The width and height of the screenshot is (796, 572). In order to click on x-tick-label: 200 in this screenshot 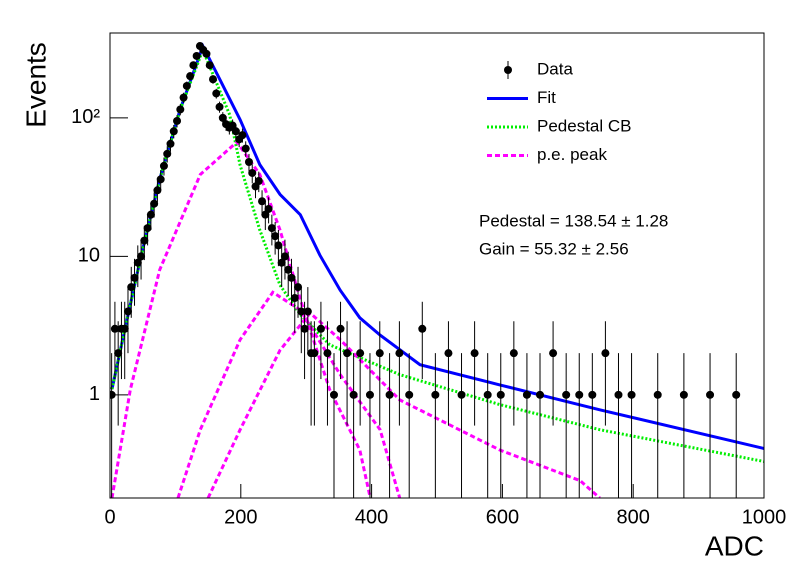, I will do `click(240, 517)`.